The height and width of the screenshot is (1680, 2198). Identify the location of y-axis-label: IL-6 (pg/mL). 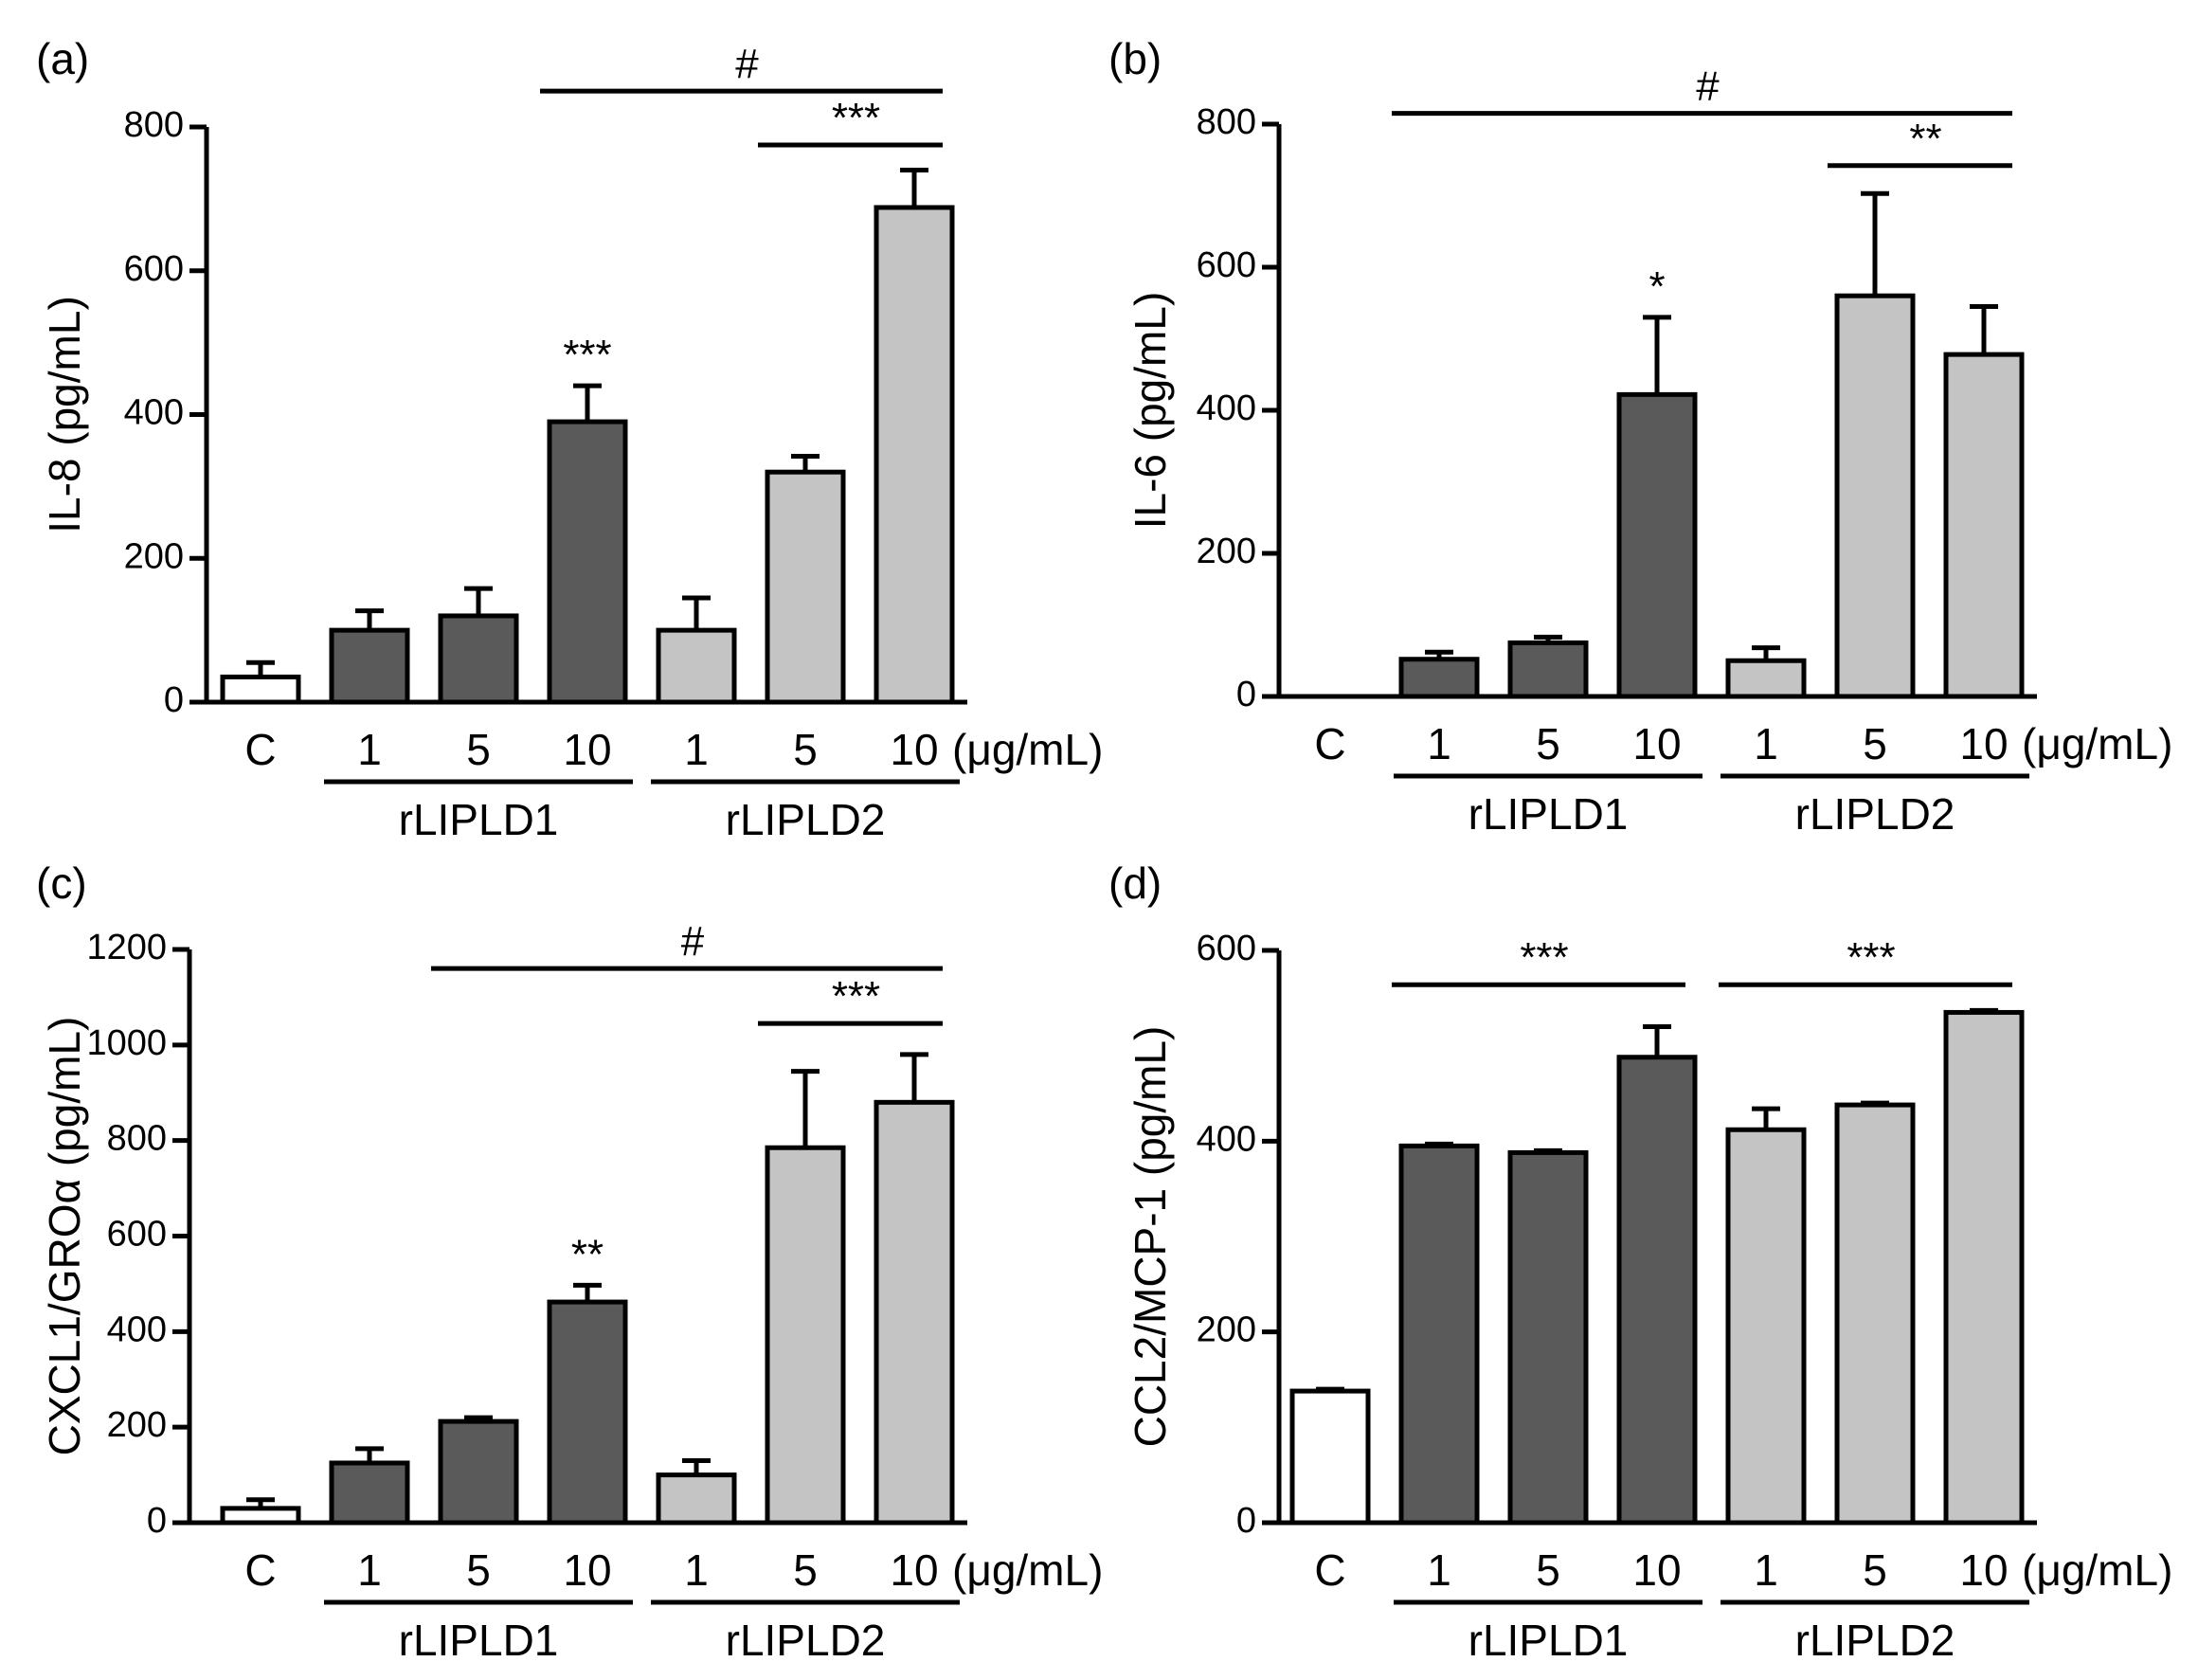
(1151, 411).